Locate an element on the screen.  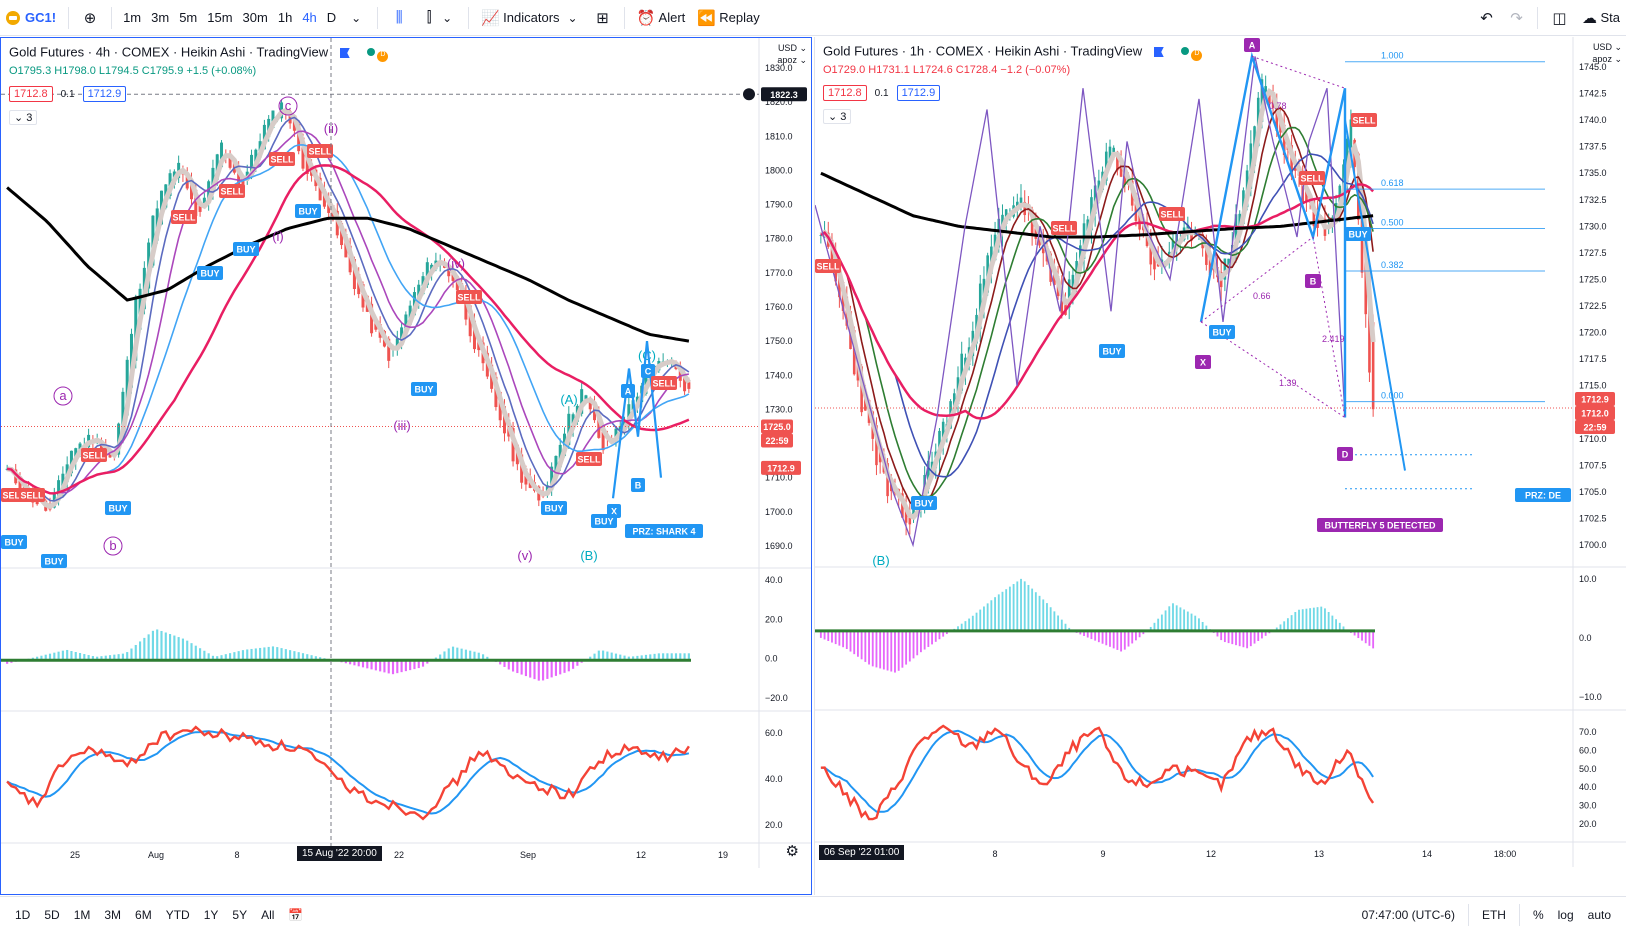
auto-toggle: auto is located at coordinates (1599, 915).